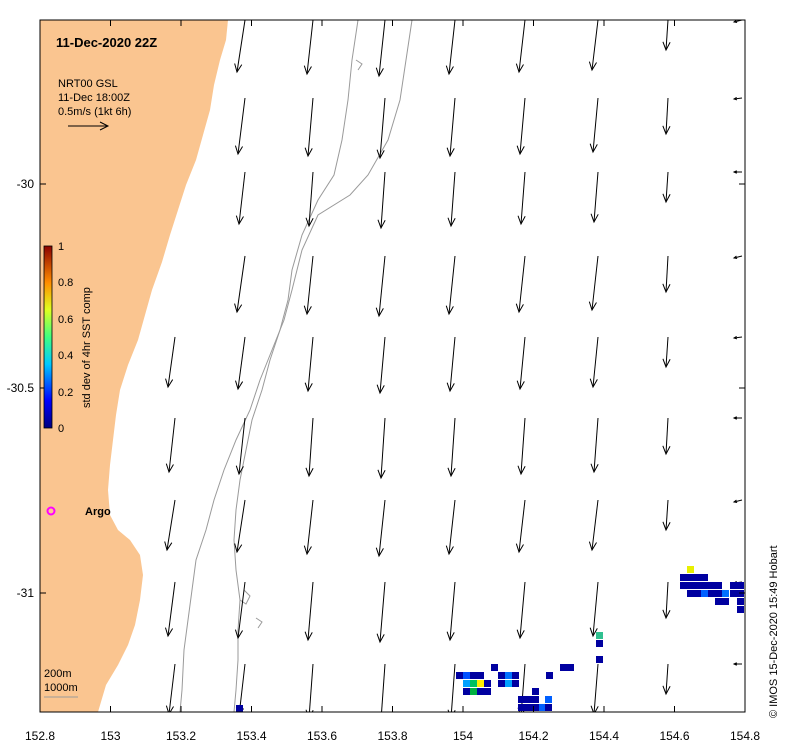 Image resolution: width=789 pixels, height=750 pixels. I want to click on colorbar-tick: 1, so click(61, 247).